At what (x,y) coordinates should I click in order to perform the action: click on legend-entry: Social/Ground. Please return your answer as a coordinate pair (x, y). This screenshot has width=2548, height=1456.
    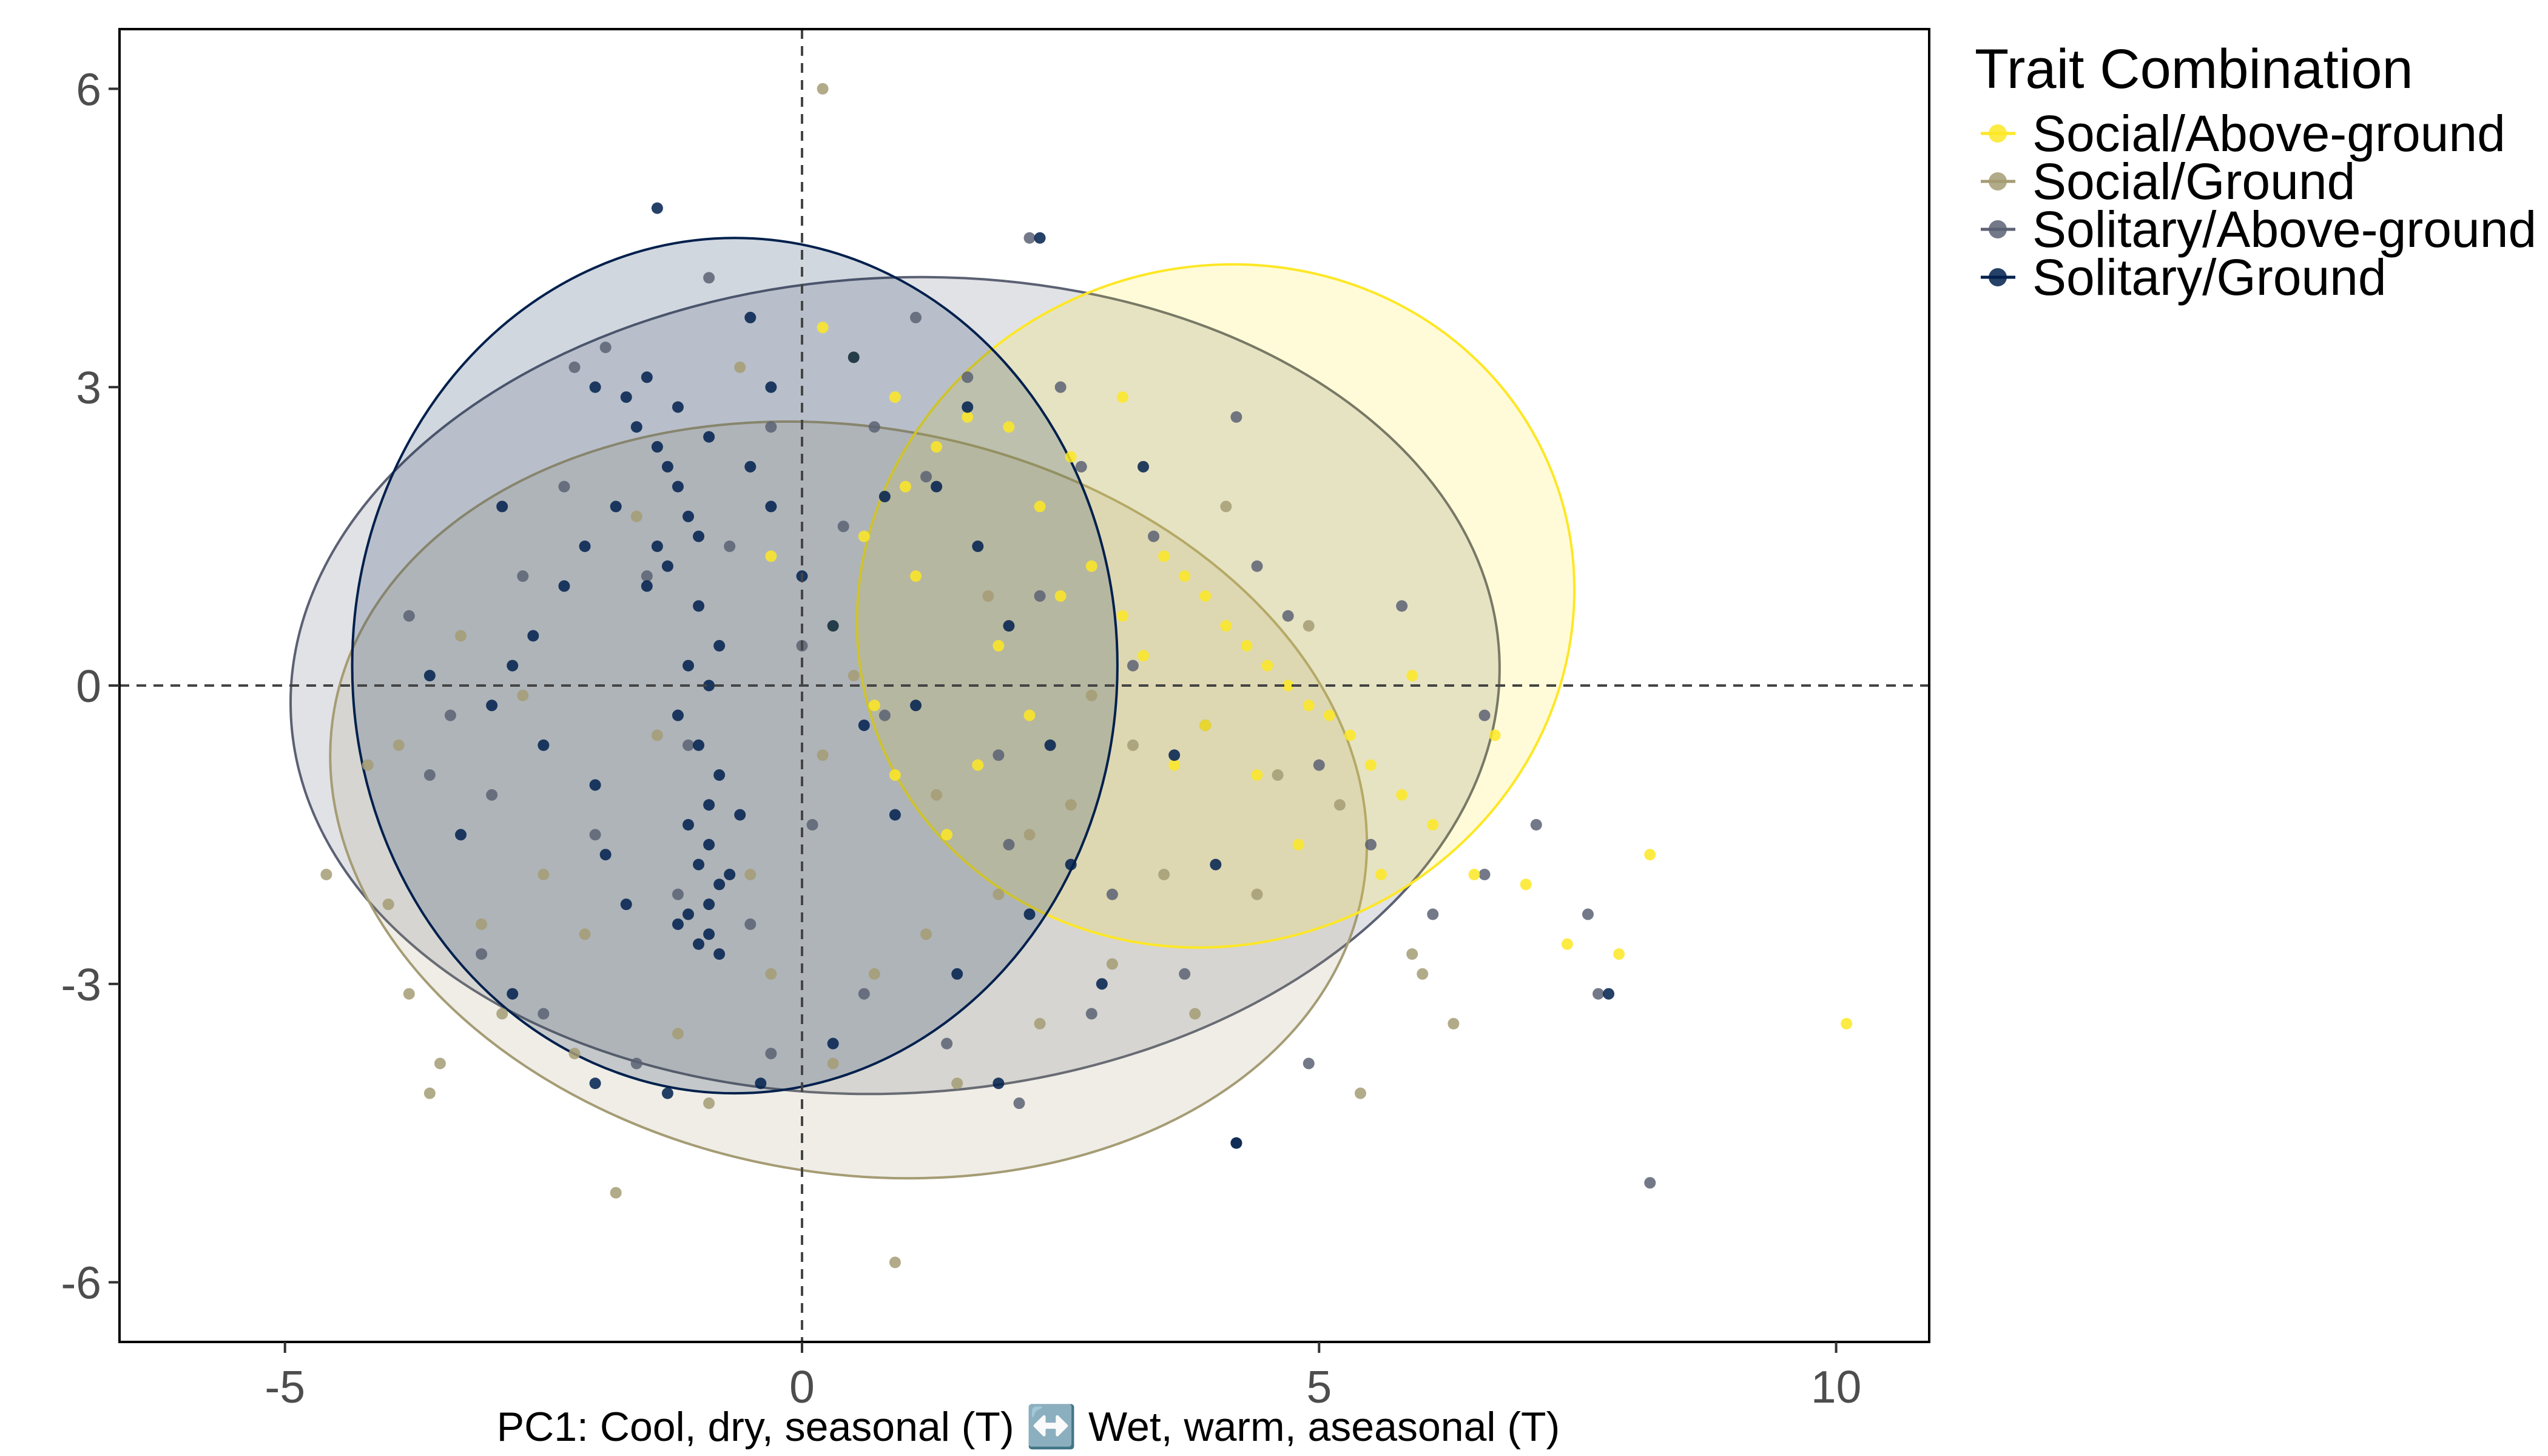
    Looking at the image, I should click on (2168, 181).